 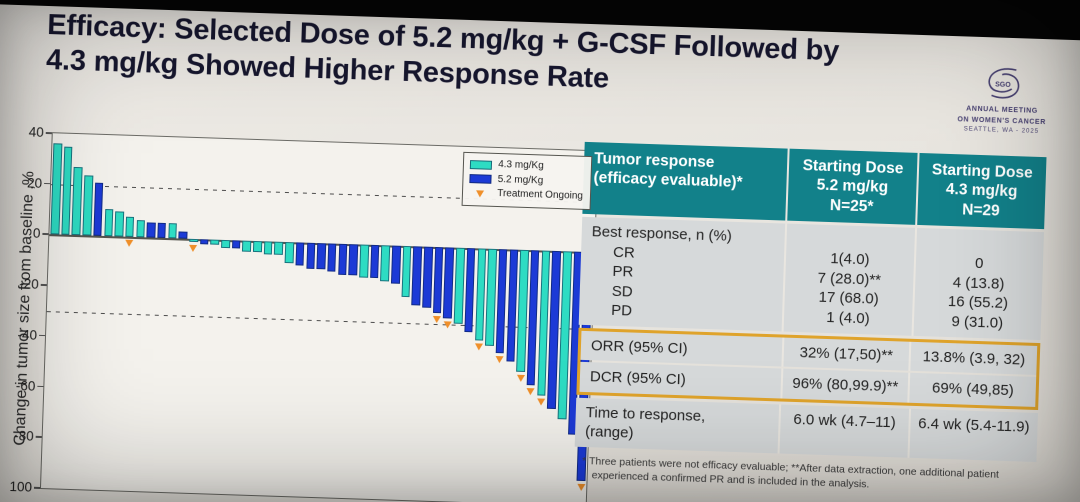 I want to click on legend-label: 5.2 mg/Kg, so click(x=520, y=180).